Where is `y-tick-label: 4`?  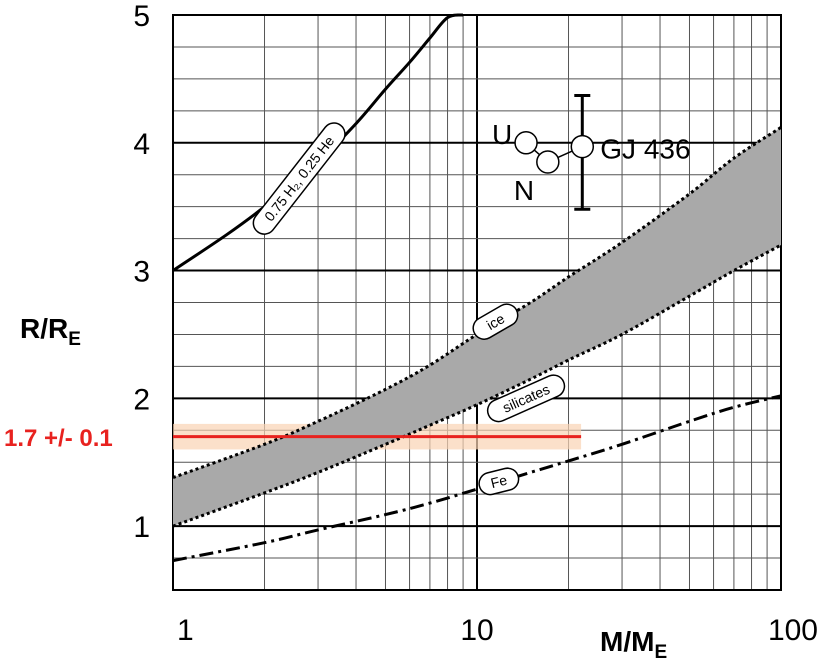 y-tick-label: 4 is located at coordinates (141, 144).